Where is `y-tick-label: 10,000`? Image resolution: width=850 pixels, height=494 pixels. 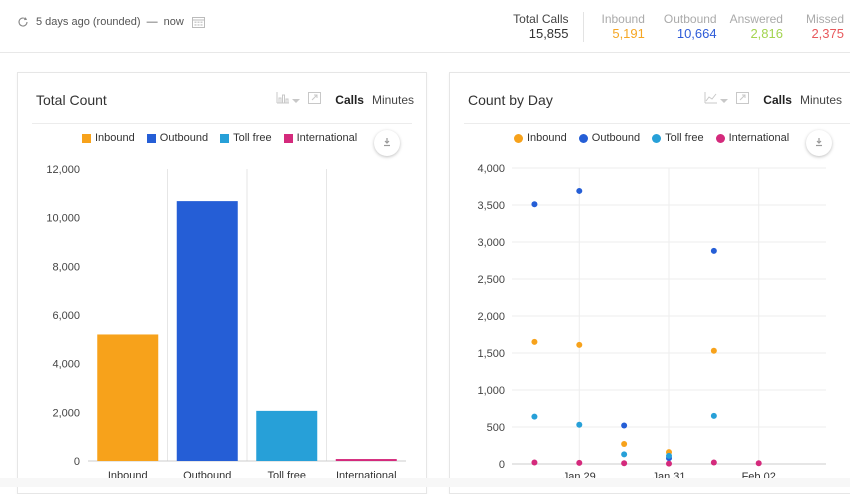 y-tick-label: 10,000 is located at coordinates (63, 219).